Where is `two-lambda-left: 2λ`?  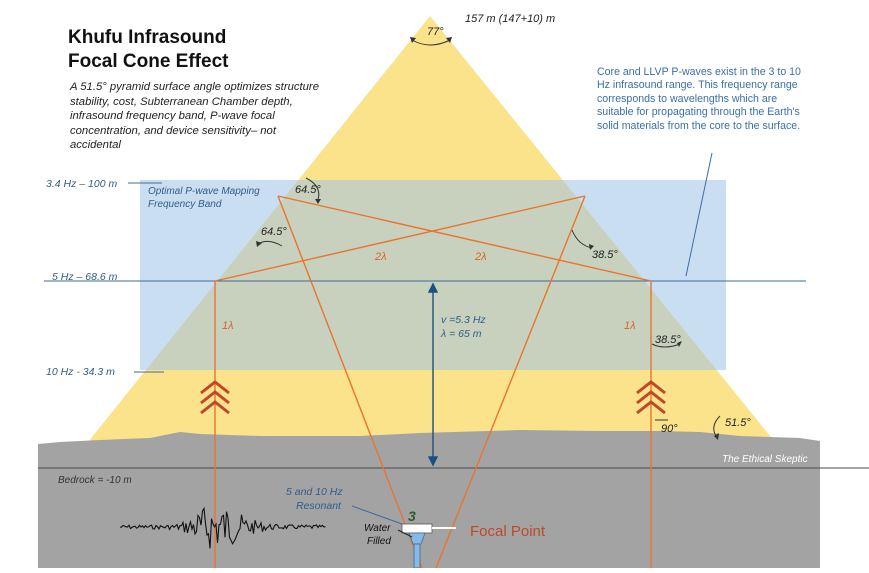
two-lambda-left: 2λ is located at coordinates (380, 257).